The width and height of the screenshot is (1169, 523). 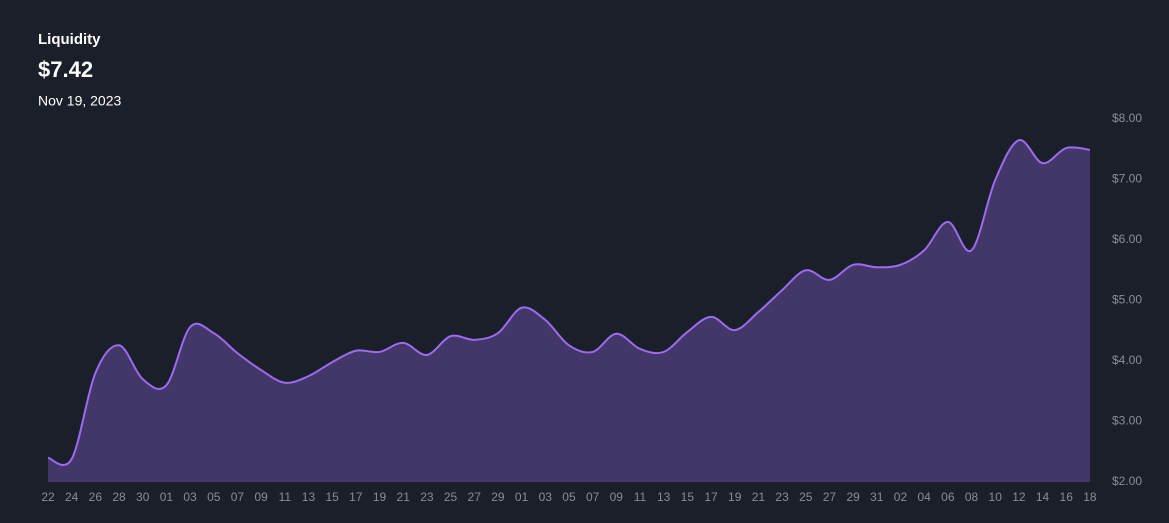 I want to click on x-tick-label: 24, so click(x=72, y=497).